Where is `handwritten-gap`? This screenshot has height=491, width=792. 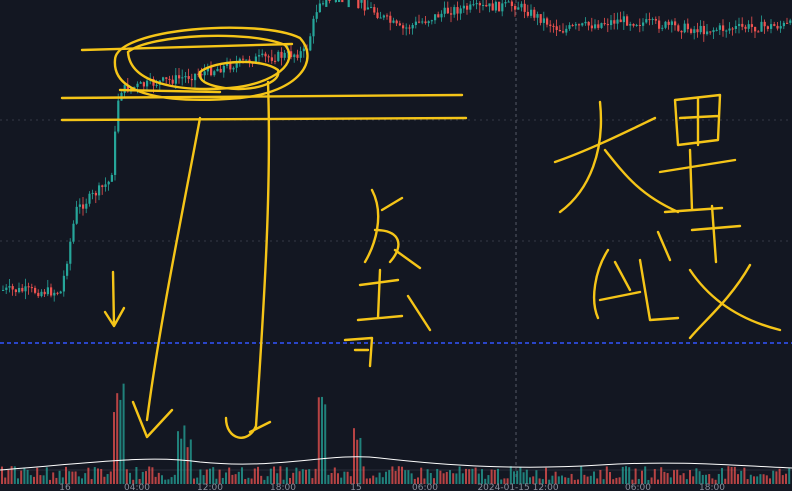
handwritten-gap is located at coordinates (387, 278).